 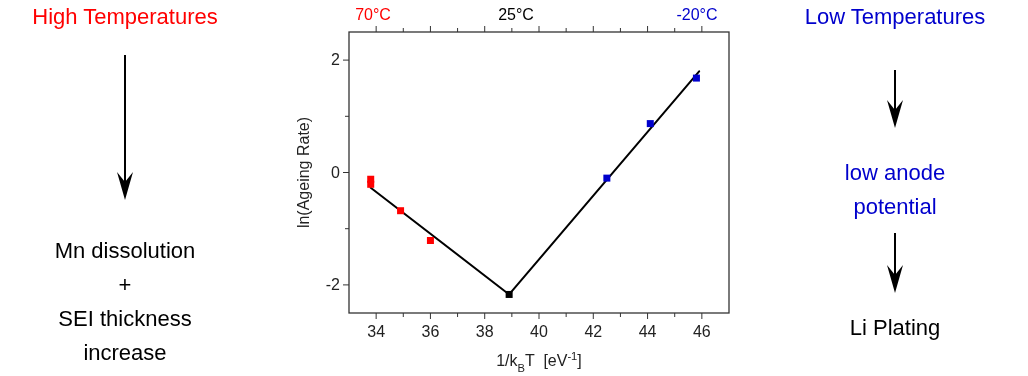 What do you see at coordinates (303, 172) in the screenshot?
I see `y-axis-title: ln(Ageing Rate)` at bounding box center [303, 172].